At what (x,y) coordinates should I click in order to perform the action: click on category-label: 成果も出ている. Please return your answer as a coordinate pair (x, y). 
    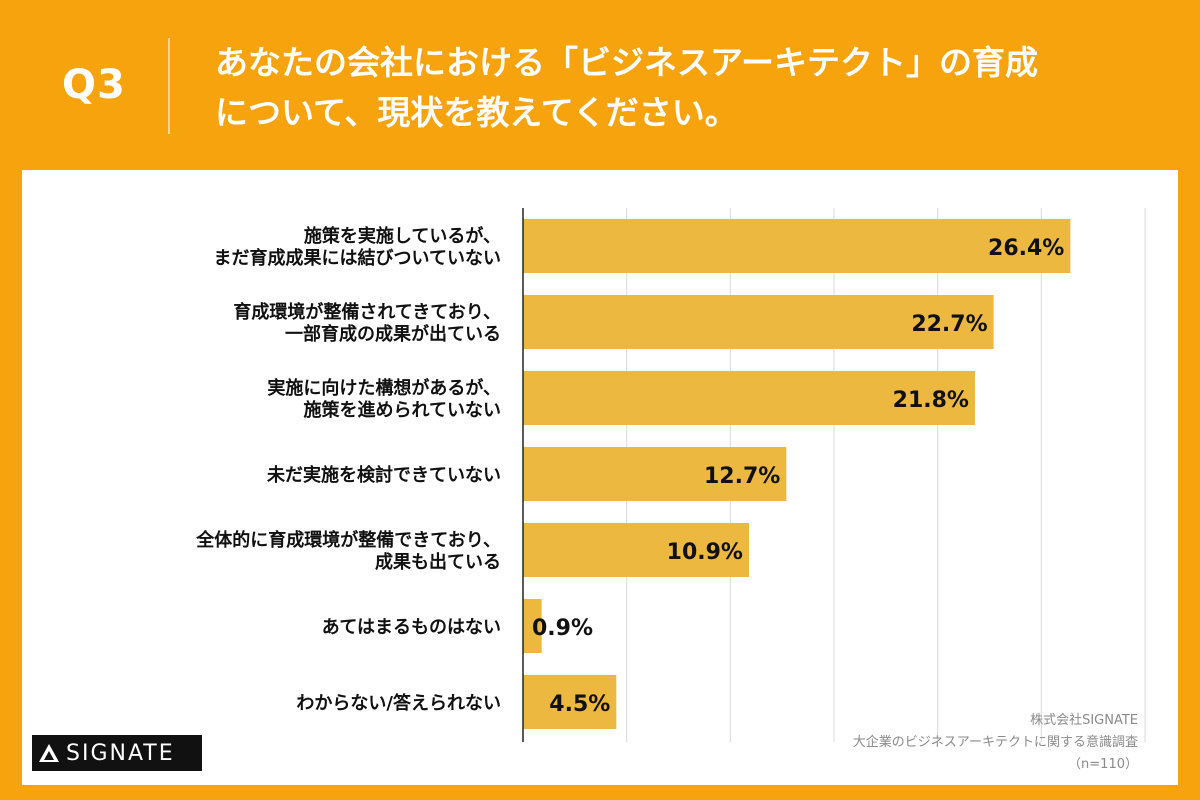
    Looking at the image, I should click on (438, 562).